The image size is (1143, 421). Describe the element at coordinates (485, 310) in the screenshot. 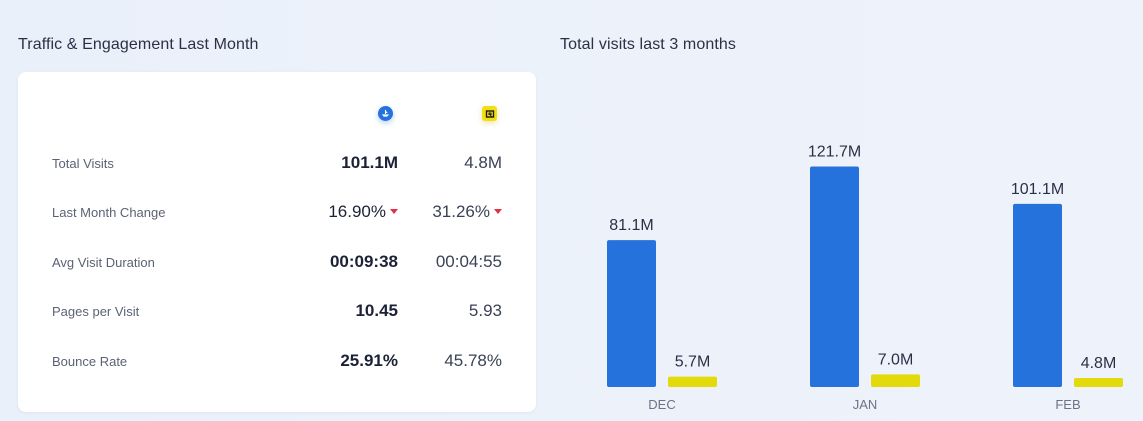

I see `site2-value: 5.93` at that location.